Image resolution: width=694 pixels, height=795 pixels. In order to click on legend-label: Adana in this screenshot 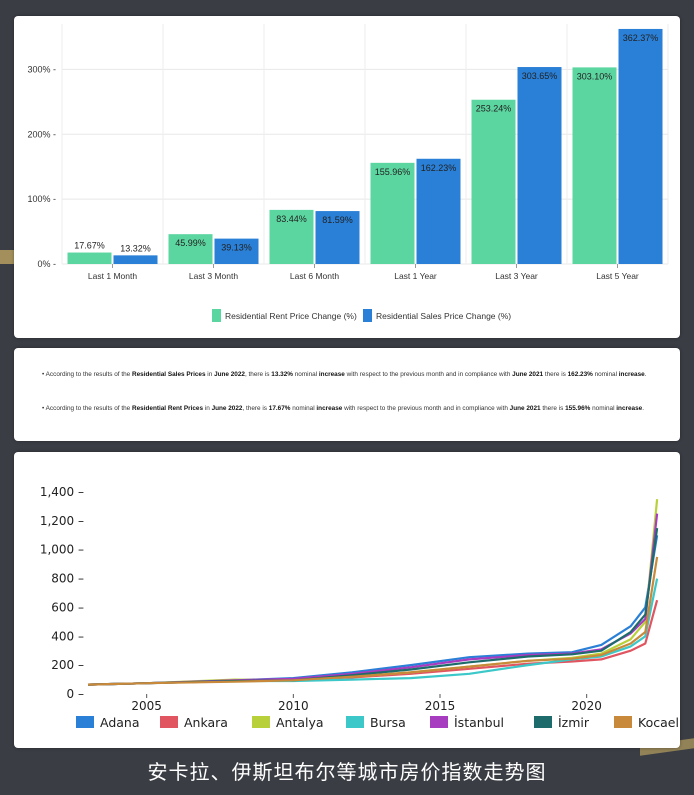, I will do `click(120, 722)`.